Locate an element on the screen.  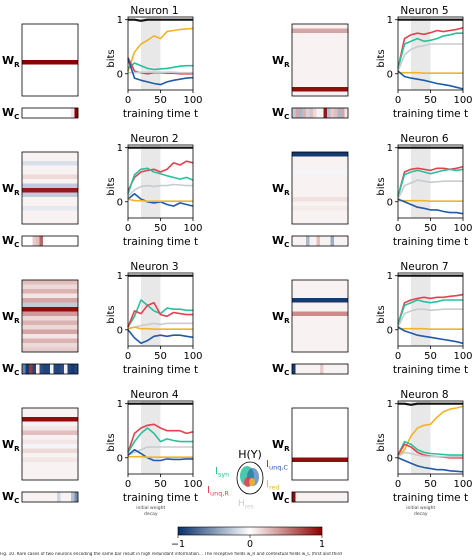
colorbar-tick-label: 0 is located at coordinates (250, 544).